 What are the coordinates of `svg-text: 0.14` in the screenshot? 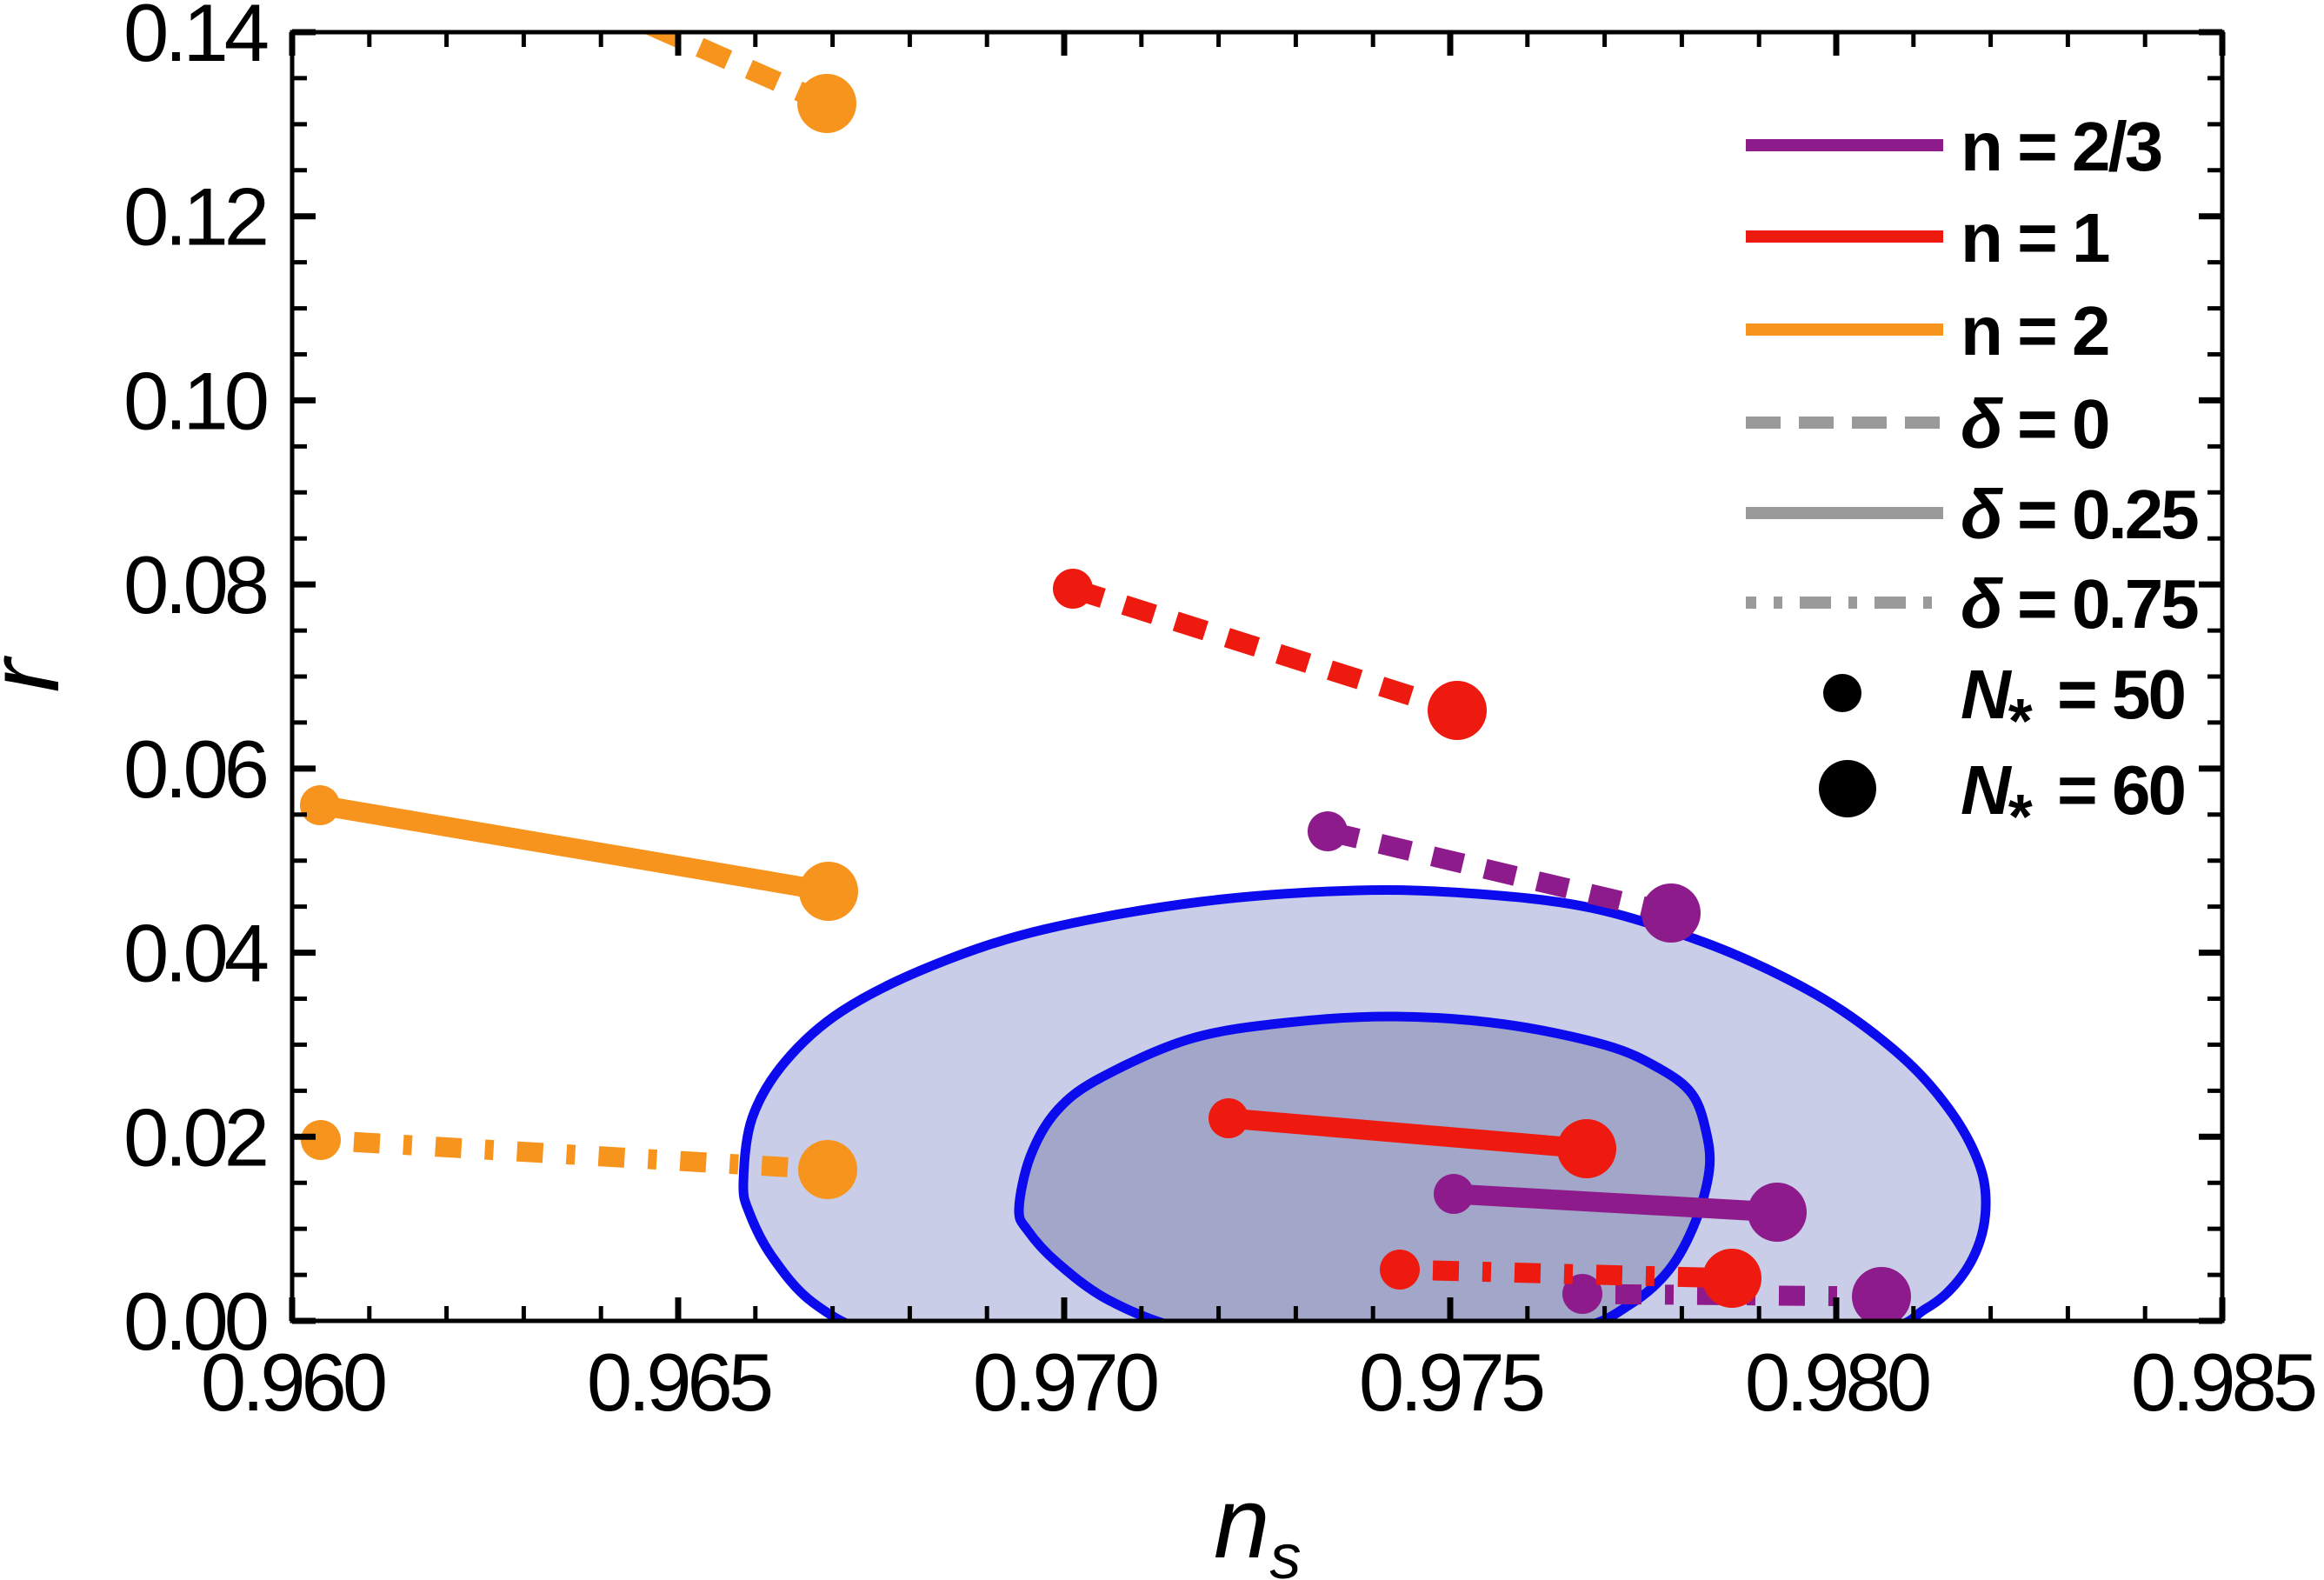 It's located at (195, 39).